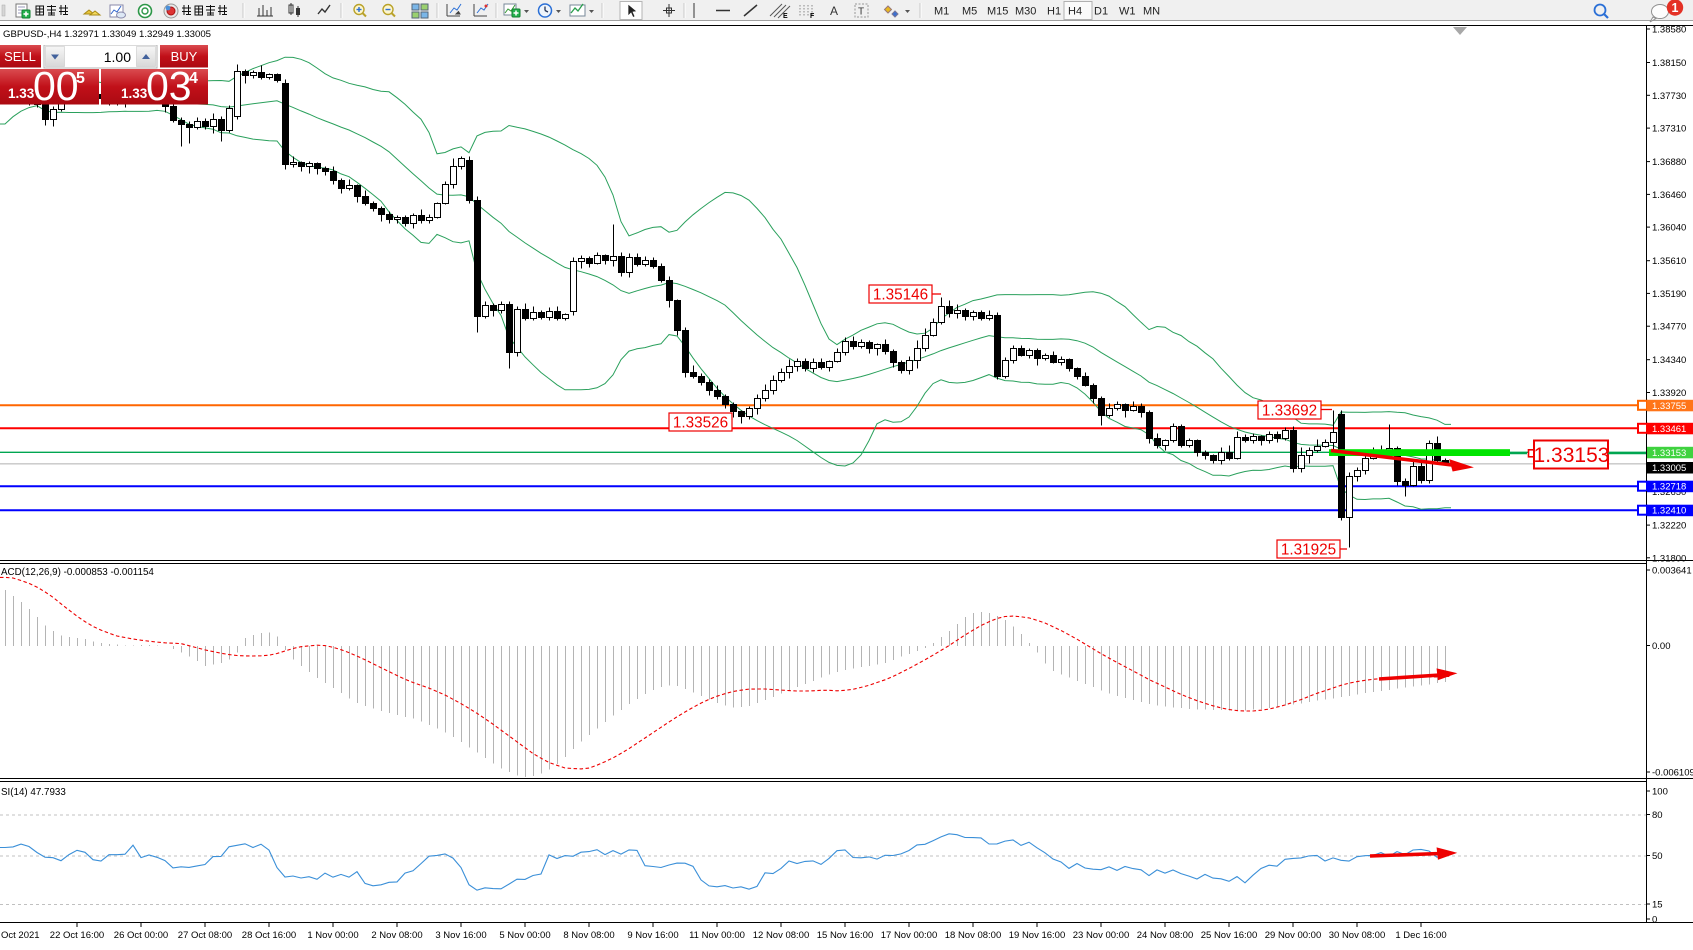  What do you see at coordinates (193, 78) in the screenshot?
I see `svg-text: 4` at bounding box center [193, 78].